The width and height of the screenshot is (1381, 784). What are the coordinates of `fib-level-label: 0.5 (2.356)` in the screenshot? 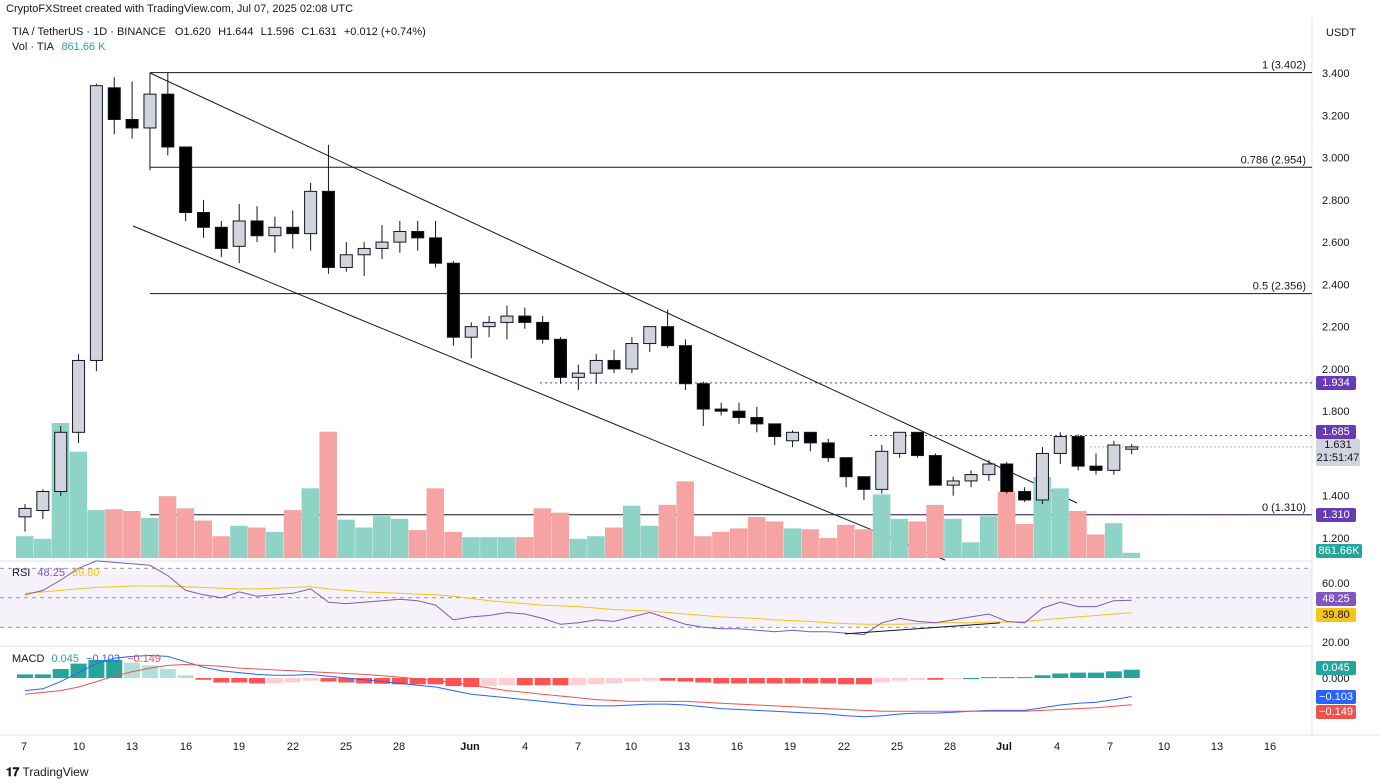 It's located at (1279, 287).